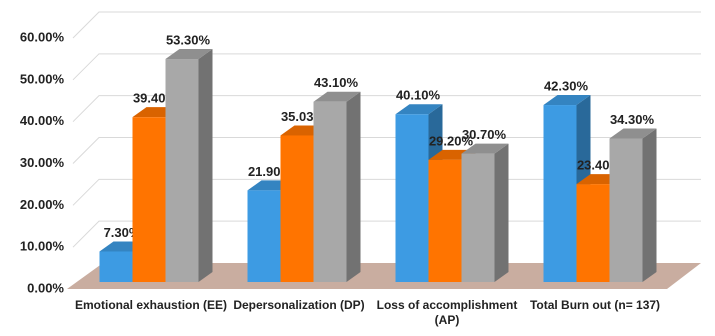 The height and width of the screenshot is (336, 715). Describe the element at coordinates (566, 85) in the screenshot. I see `value-label: 42.30%` at that location.